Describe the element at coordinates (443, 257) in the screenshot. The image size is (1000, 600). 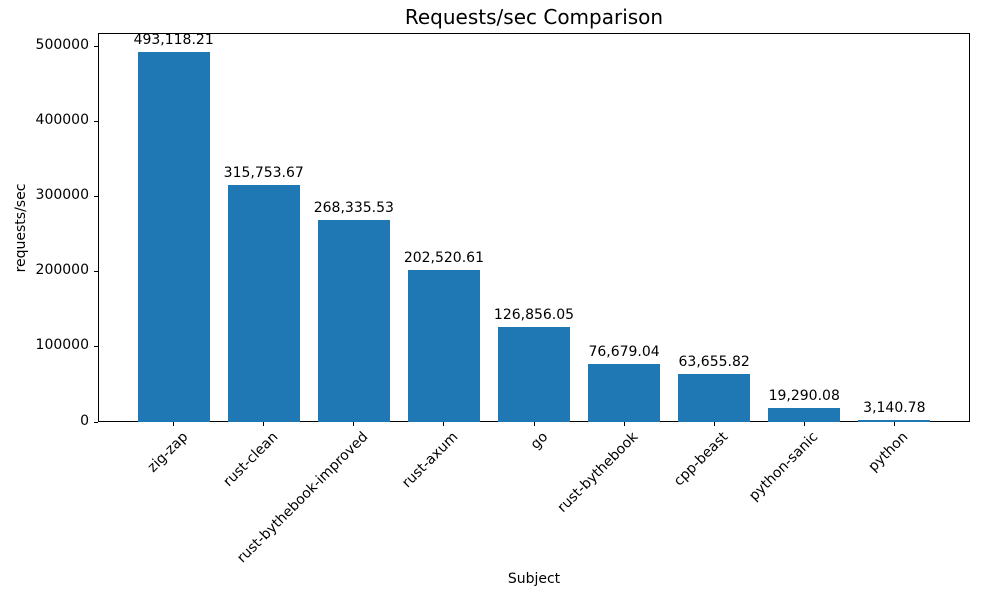
I see `bar-value-label: 202,520.61` at that location.